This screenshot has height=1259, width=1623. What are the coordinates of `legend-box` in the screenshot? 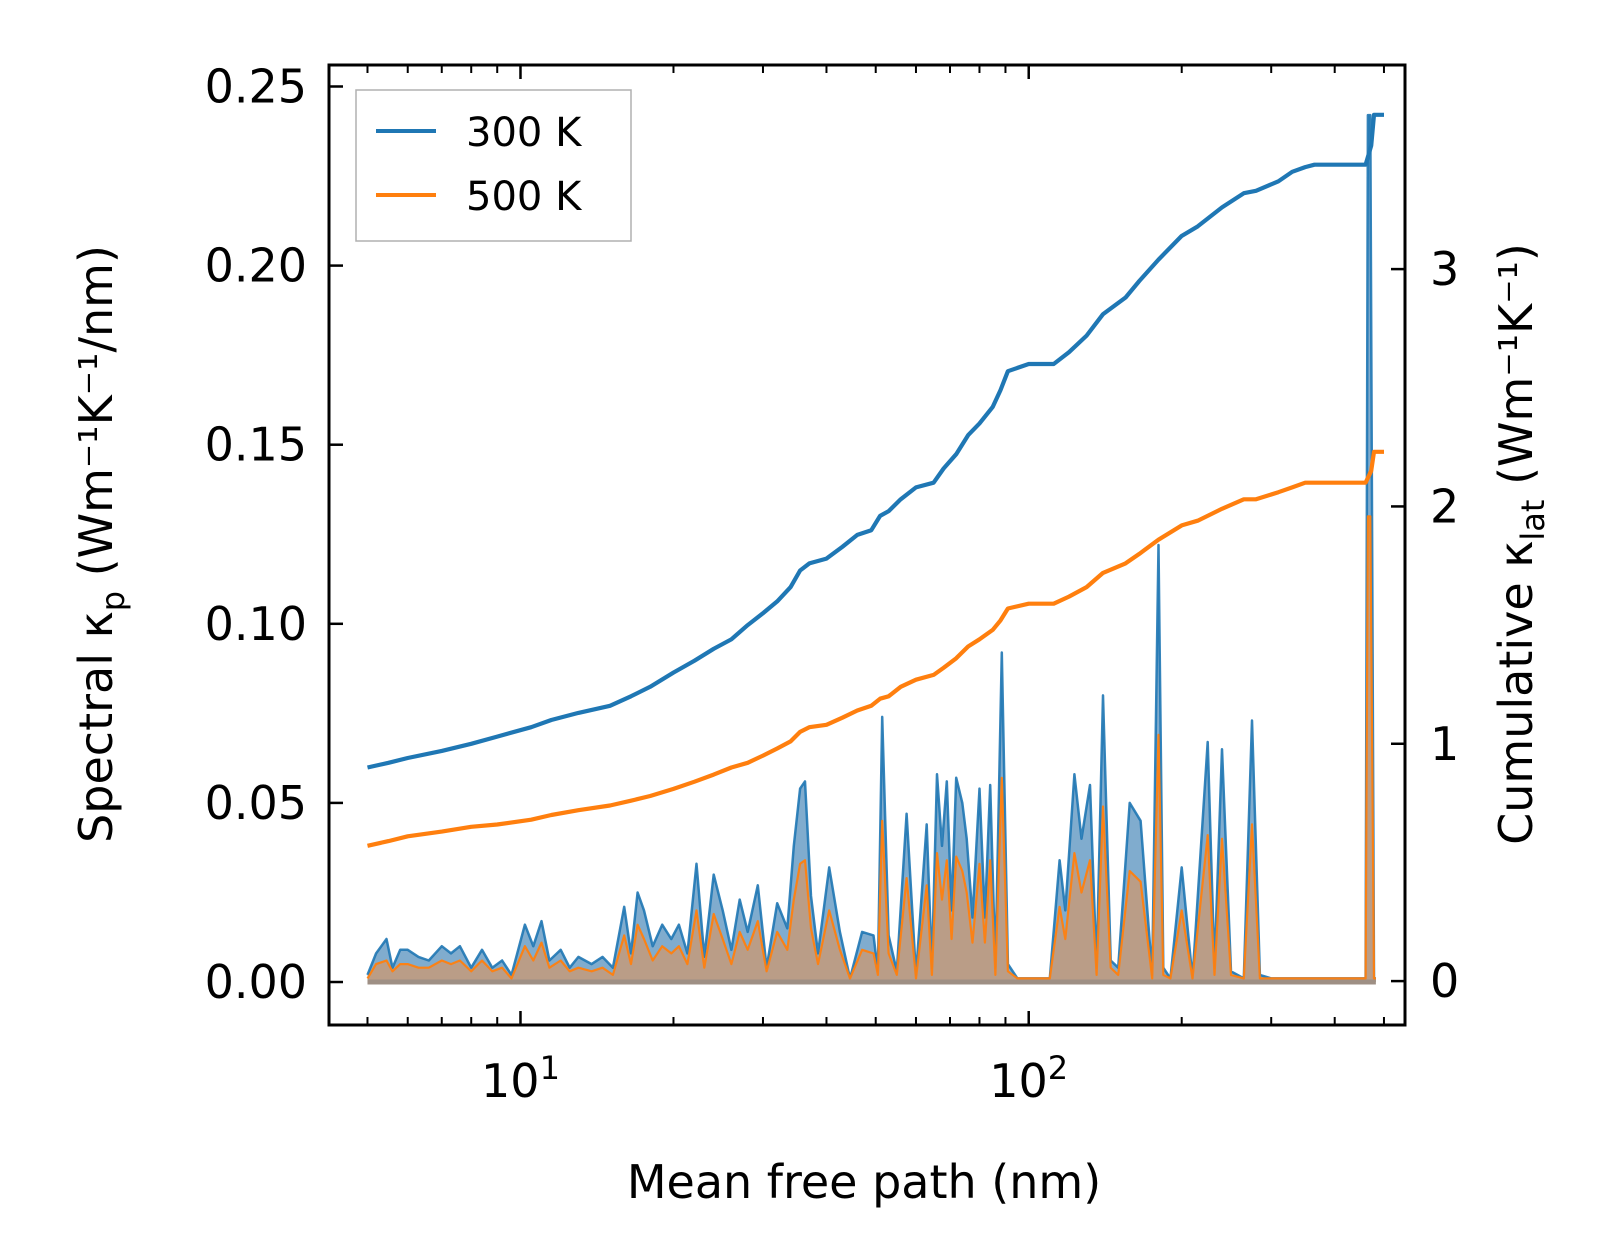 It's located at (493, 165).